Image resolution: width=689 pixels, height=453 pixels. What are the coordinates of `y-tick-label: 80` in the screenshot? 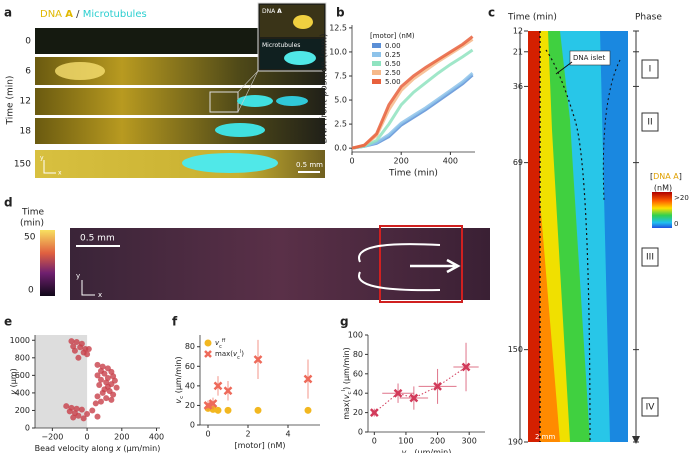 It's located at (190, 346).